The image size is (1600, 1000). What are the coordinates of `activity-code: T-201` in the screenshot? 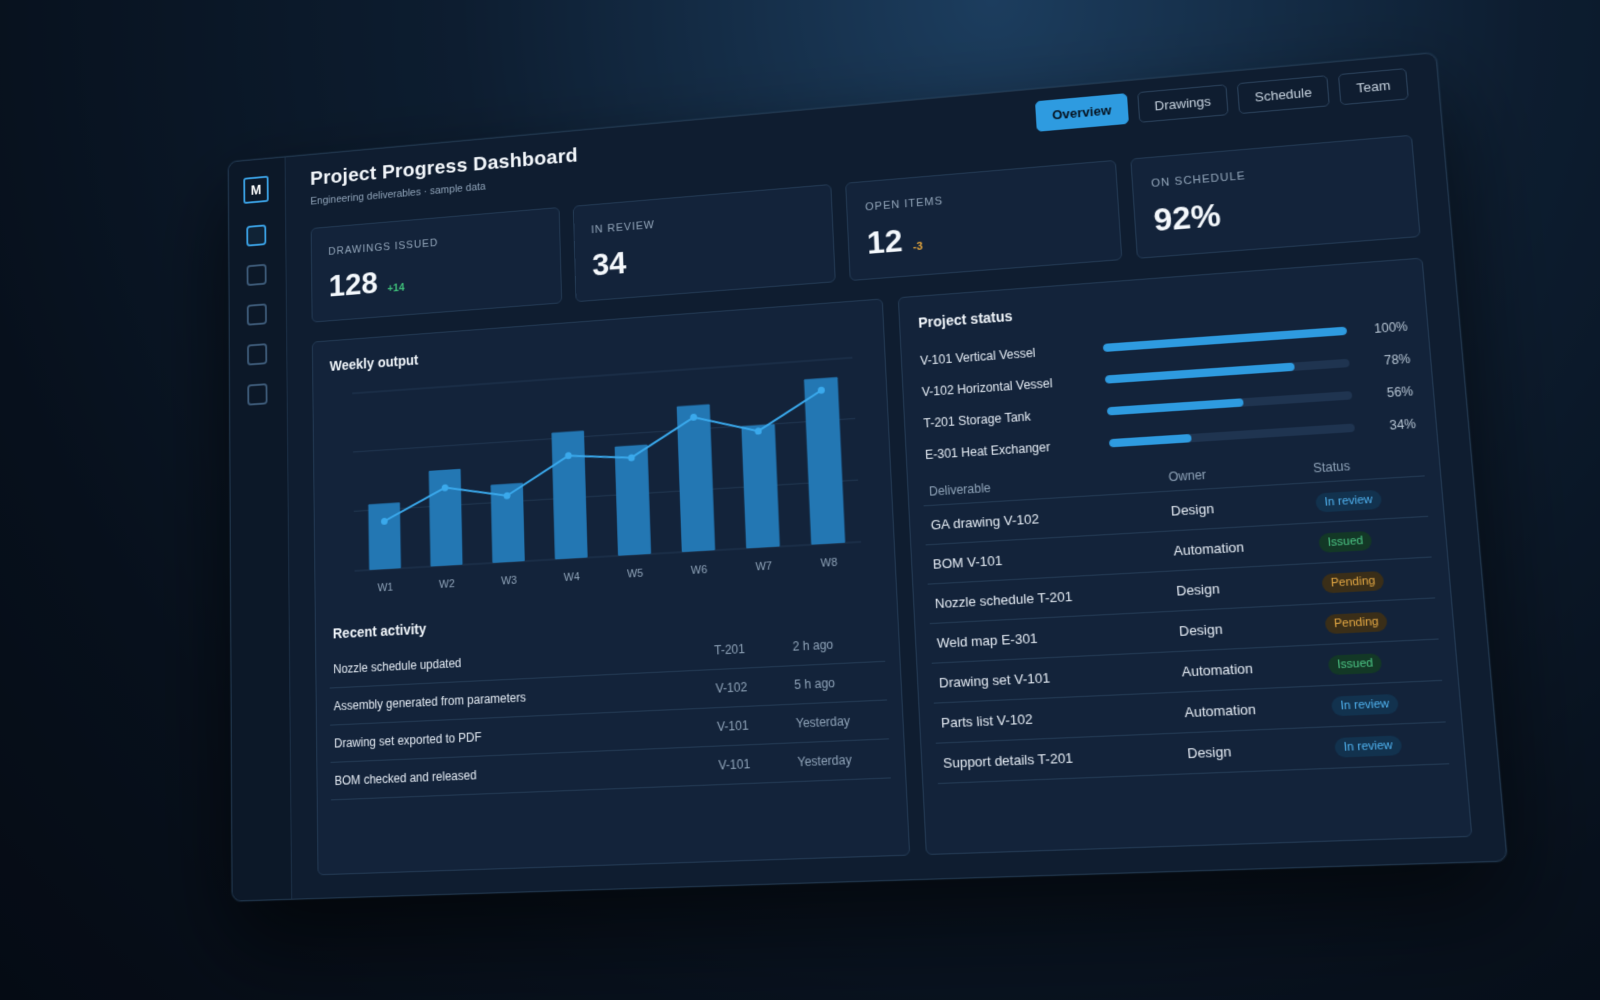 It's located at (753, 648).